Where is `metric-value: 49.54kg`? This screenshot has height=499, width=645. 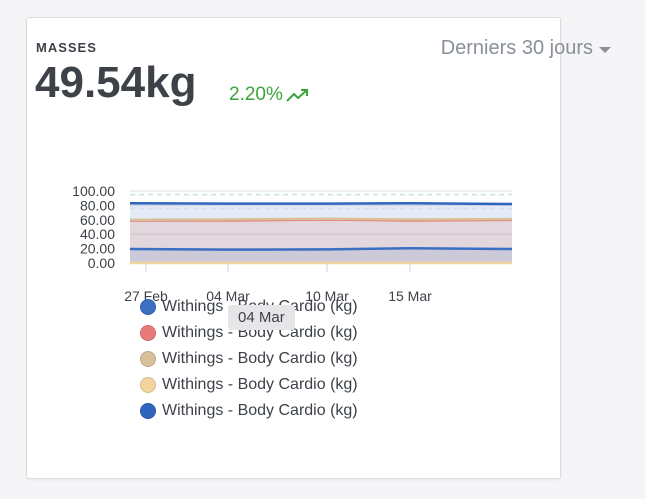 metric-value: 49.54kg is located at coordinates (116, 82).